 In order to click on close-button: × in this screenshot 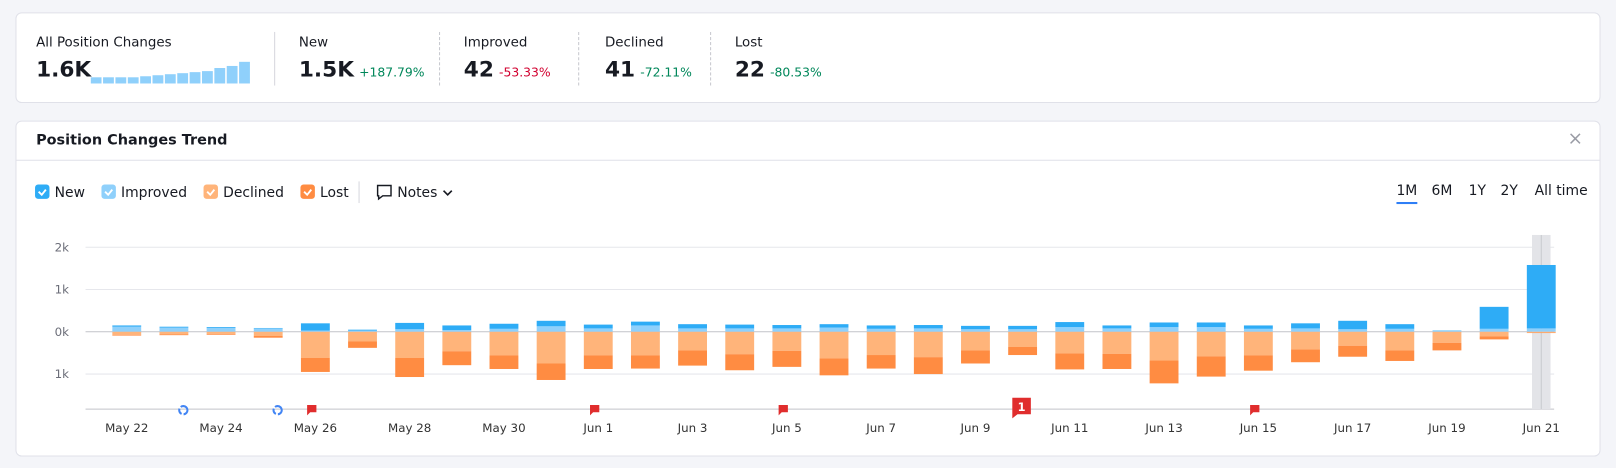, I will do `click(1575, 138)`.